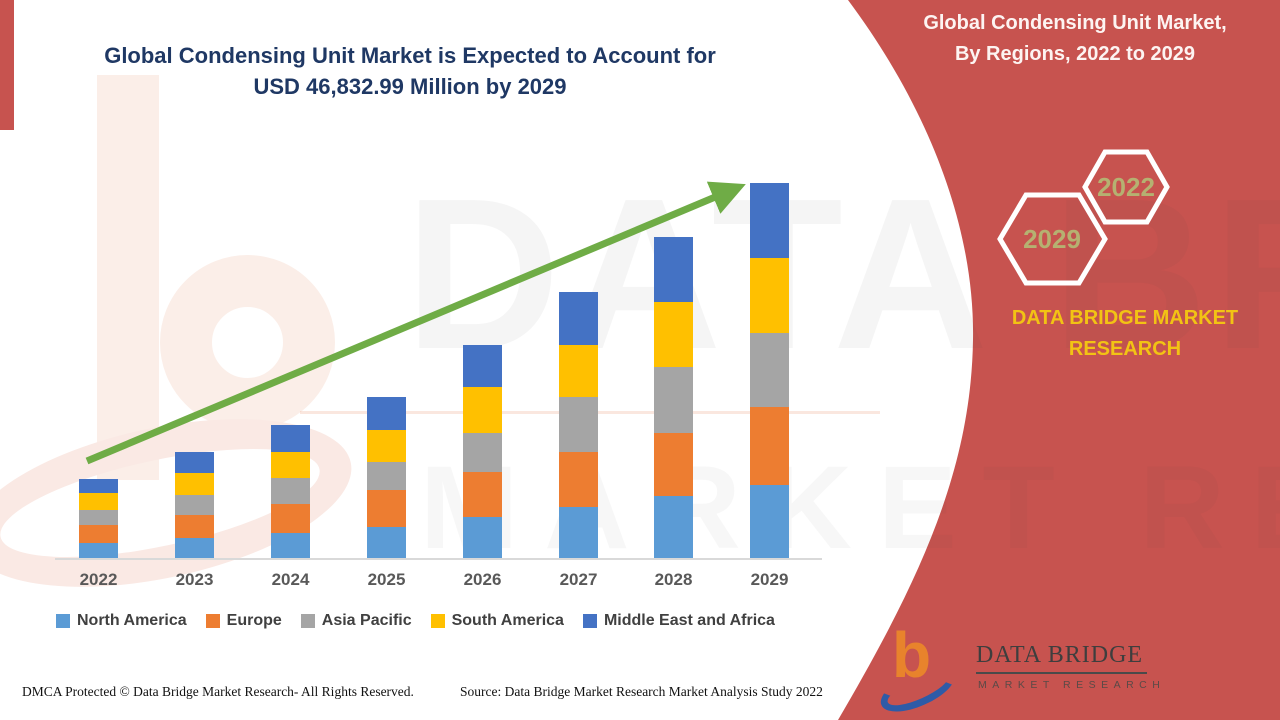 This screenshot has width=1280, height=720. I want to click on segment-middle-east-and-africa-2028, so click(673, 269).